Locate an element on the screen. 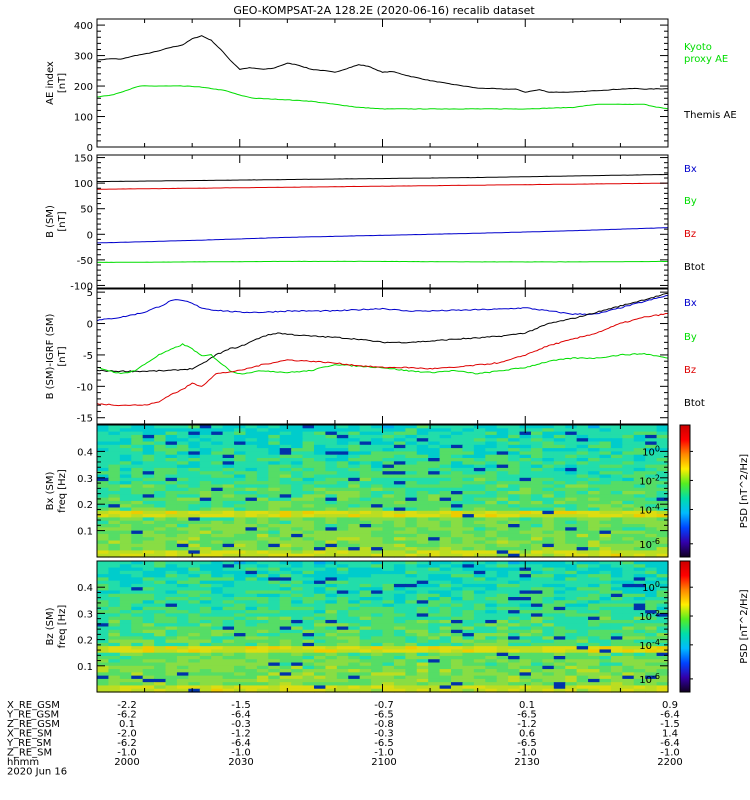 Image resolution: width=750 pixels, height=800 pixels. ephemeris-value: 0.1 is located at coordinates (527, 705).